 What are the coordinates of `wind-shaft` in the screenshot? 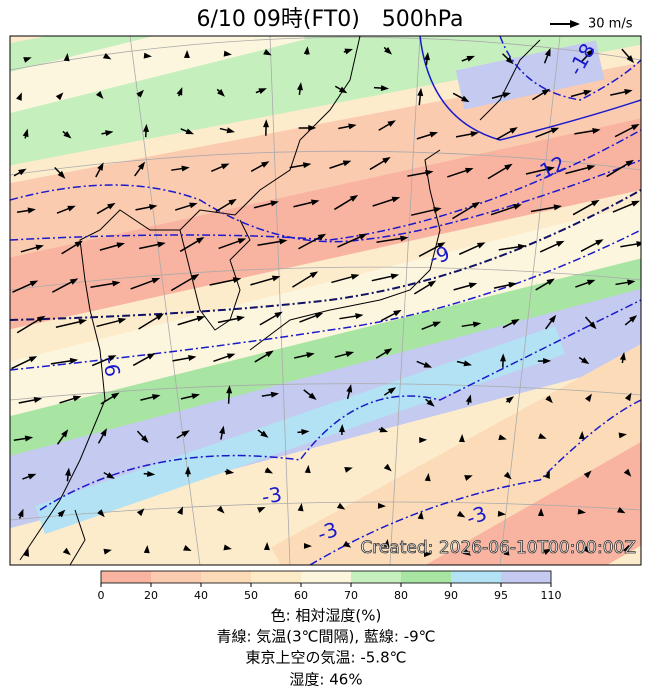 It's located at (30, 325).